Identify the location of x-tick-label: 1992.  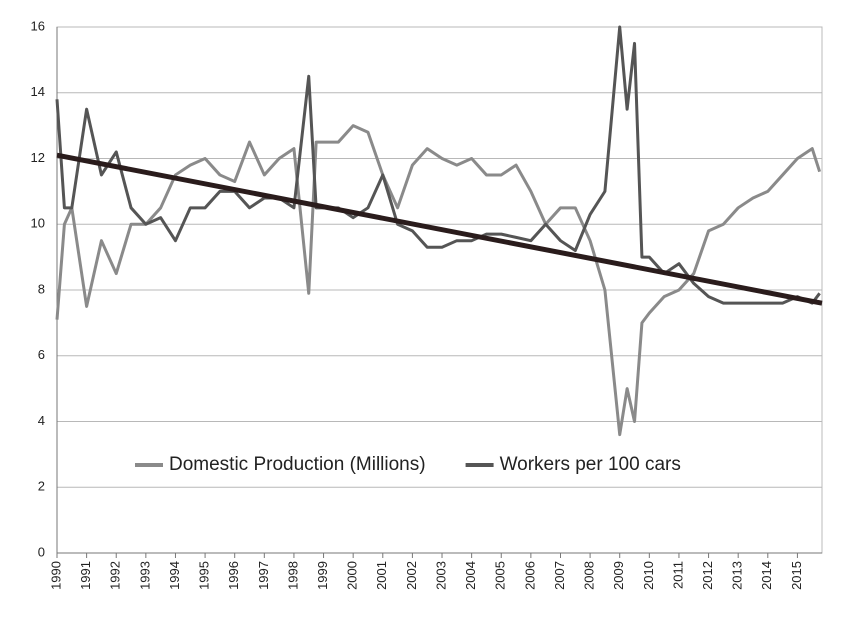
(115, 575).